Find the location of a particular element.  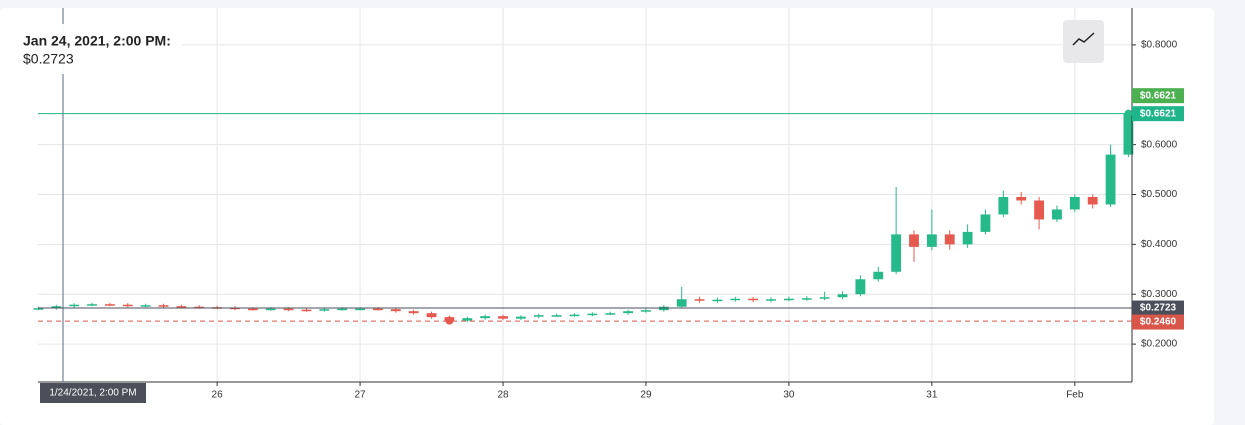

crosshair-label: 1/24/2021, 2:00 PM is located at coordinates (92, 393).